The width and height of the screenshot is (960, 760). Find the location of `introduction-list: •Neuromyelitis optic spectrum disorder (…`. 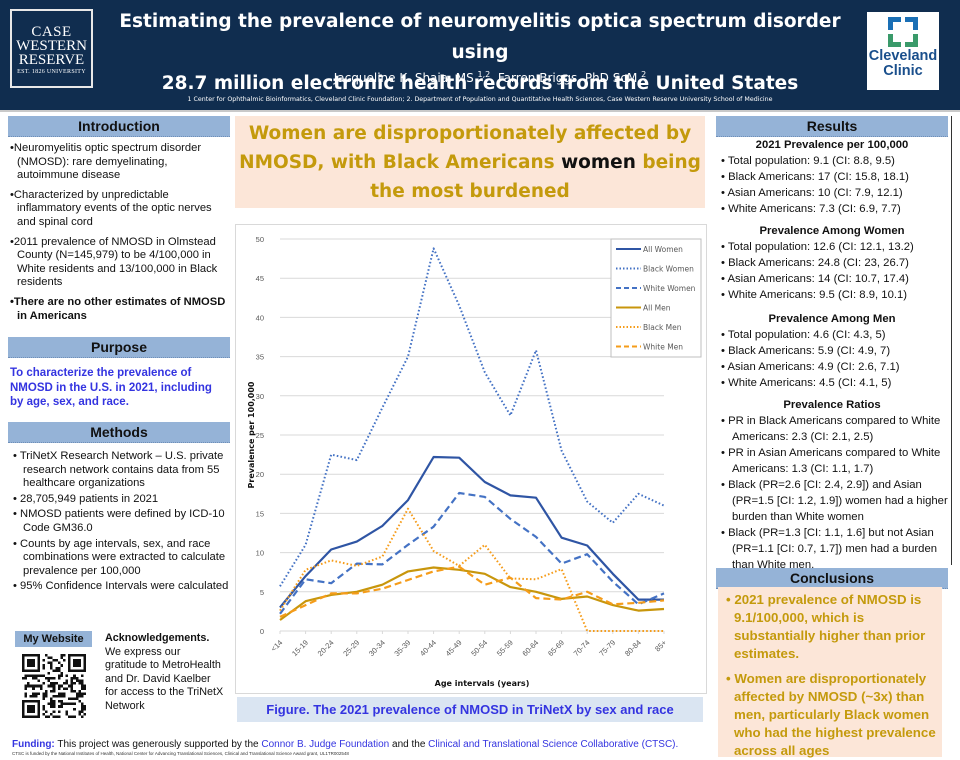

introduction-list: •Neuromyelitis optic spectrum disorder (… is located at coordinates (119, 235).